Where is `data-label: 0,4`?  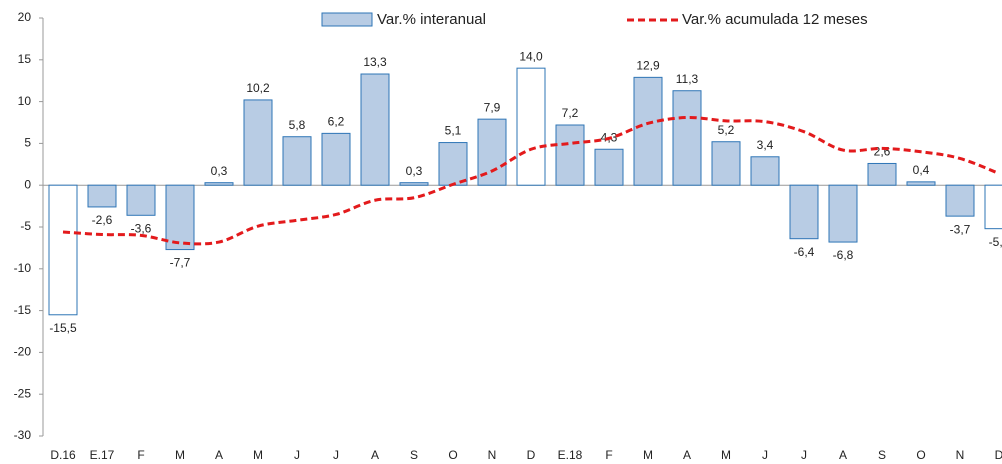 data-label: 0,4 is located at coordinates (921, 170).